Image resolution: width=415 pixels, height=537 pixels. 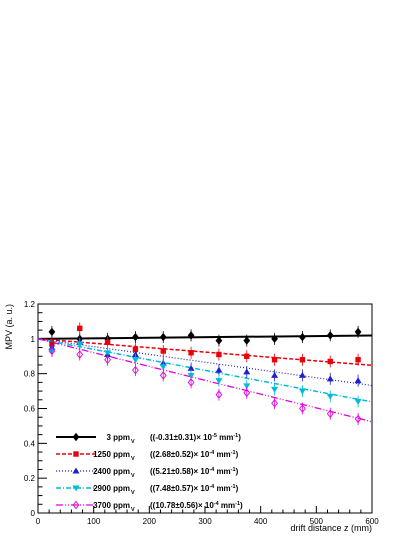 I want to click on legend-fit-text: ((10.78±0.56)× 10-4 mm-1), so click(x=196, y=505).